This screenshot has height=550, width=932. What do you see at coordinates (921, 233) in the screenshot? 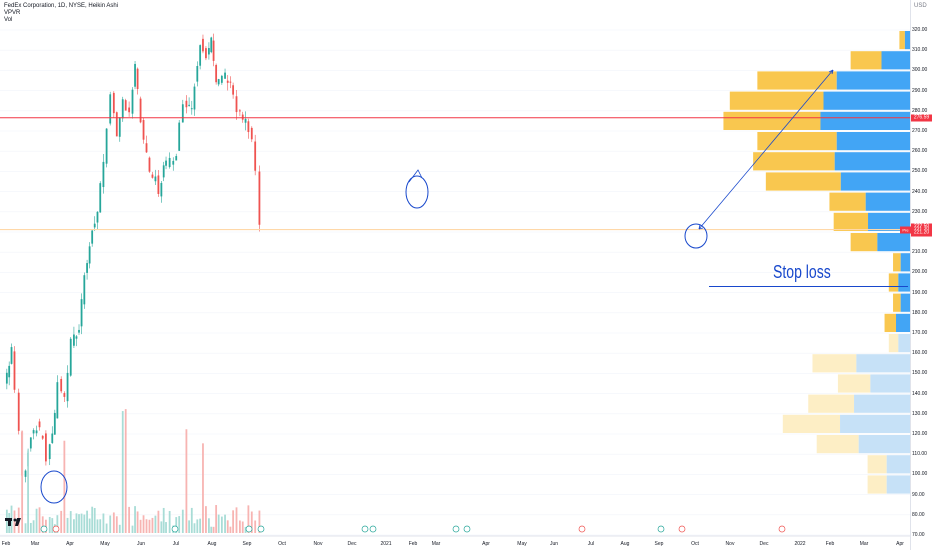
I see `price-badge: 221.20` at bounding box center [921, 233].